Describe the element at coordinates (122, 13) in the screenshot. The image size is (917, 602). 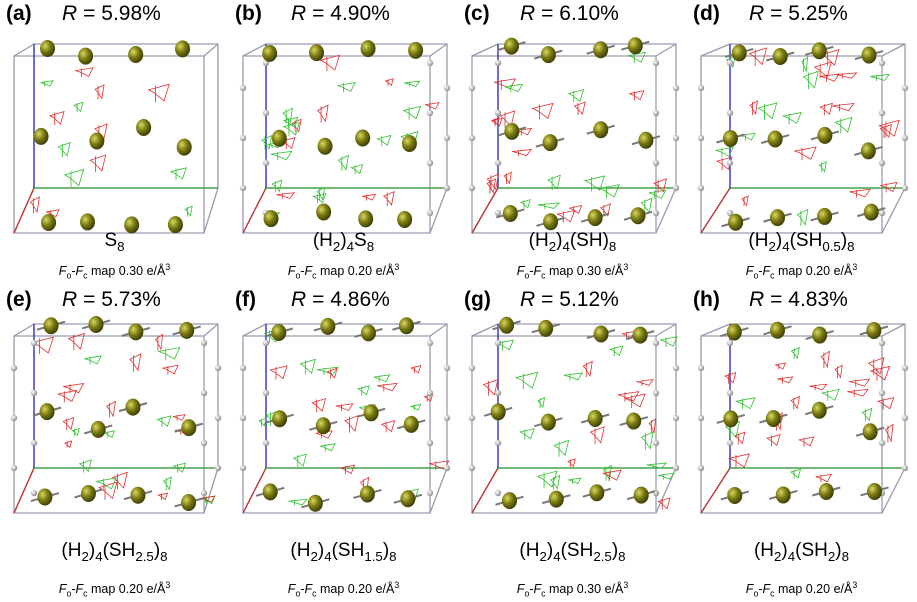
I see `text-segment: = 5.98%` at that location.